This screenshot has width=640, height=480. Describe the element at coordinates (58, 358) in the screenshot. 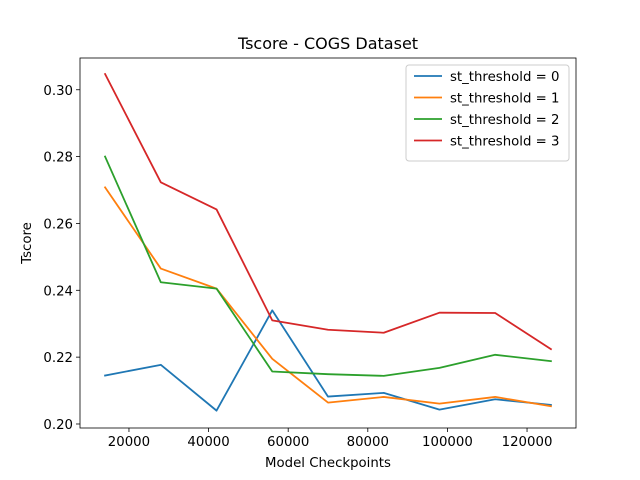

I see `y-tick-label: 0.22` at that location.